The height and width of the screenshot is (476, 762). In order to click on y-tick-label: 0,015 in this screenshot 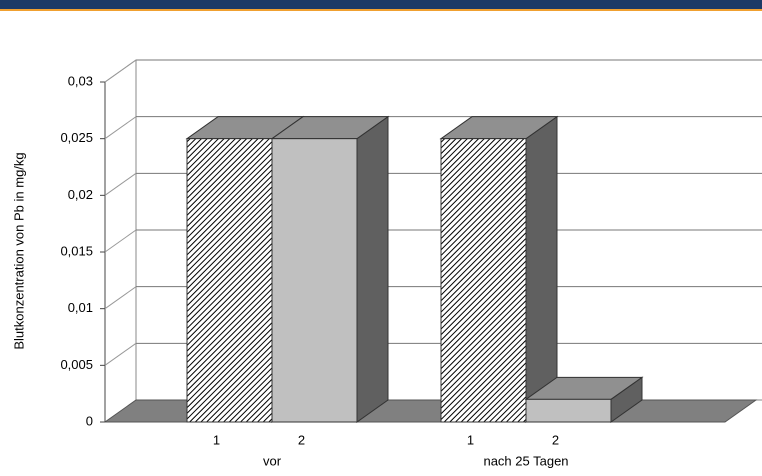, I will do `click(76, 250)`.